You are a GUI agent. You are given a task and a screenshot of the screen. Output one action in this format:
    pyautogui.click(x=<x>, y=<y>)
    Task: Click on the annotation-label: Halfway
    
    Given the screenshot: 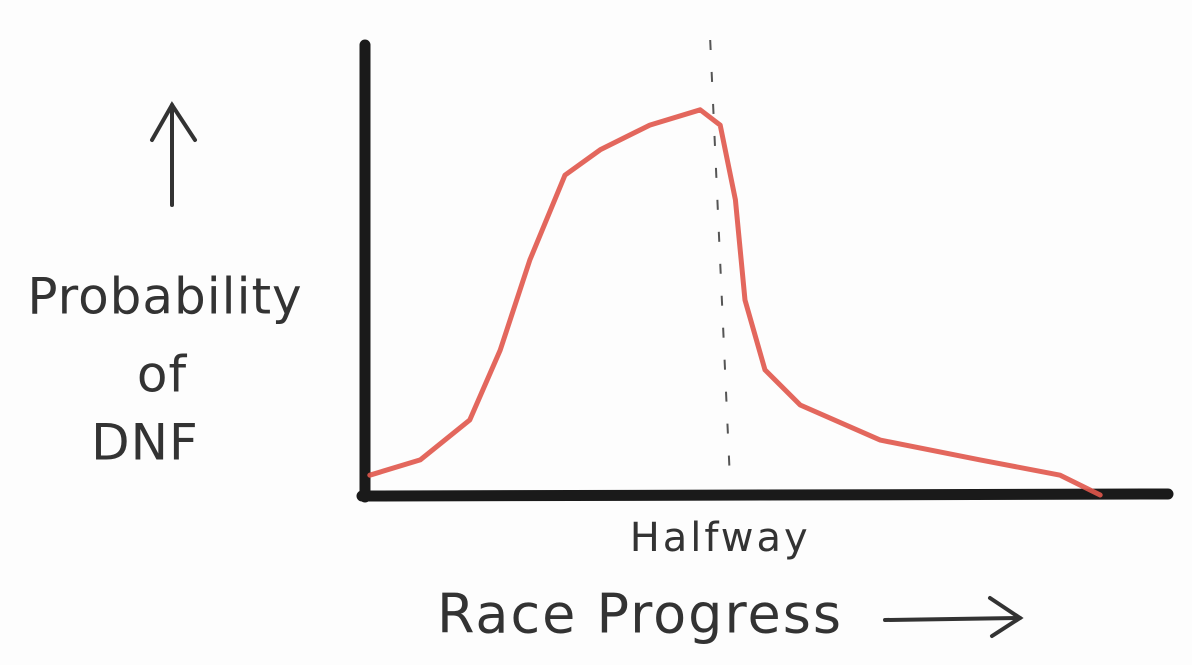 What is the action you would take?
    pyautogui.click(x=720, y=538)
    